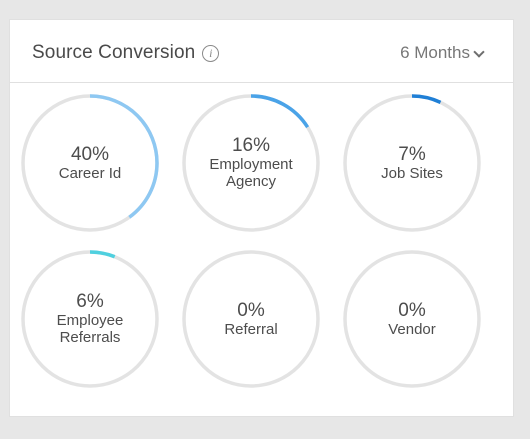  I want to click on ring-label: Employee Referrals, so click(90, 329).